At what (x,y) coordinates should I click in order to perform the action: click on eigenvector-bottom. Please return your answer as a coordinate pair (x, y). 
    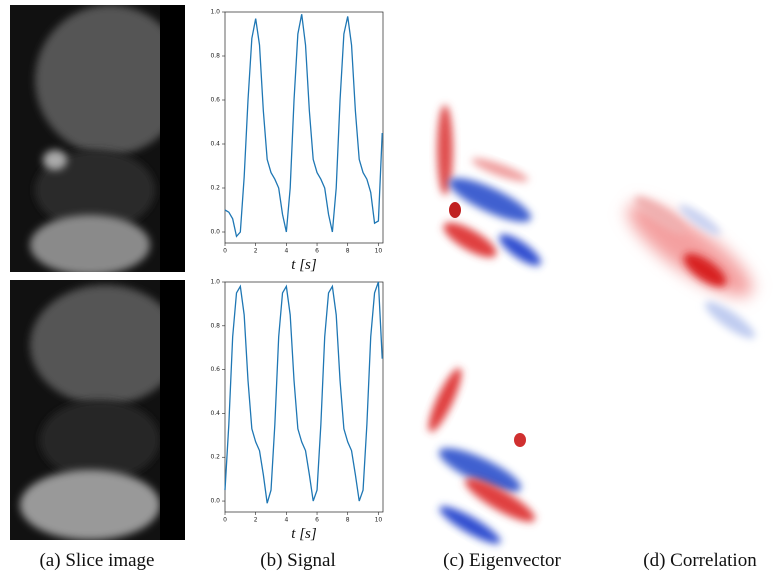
    Looking at the image, I should click on (502, 412).